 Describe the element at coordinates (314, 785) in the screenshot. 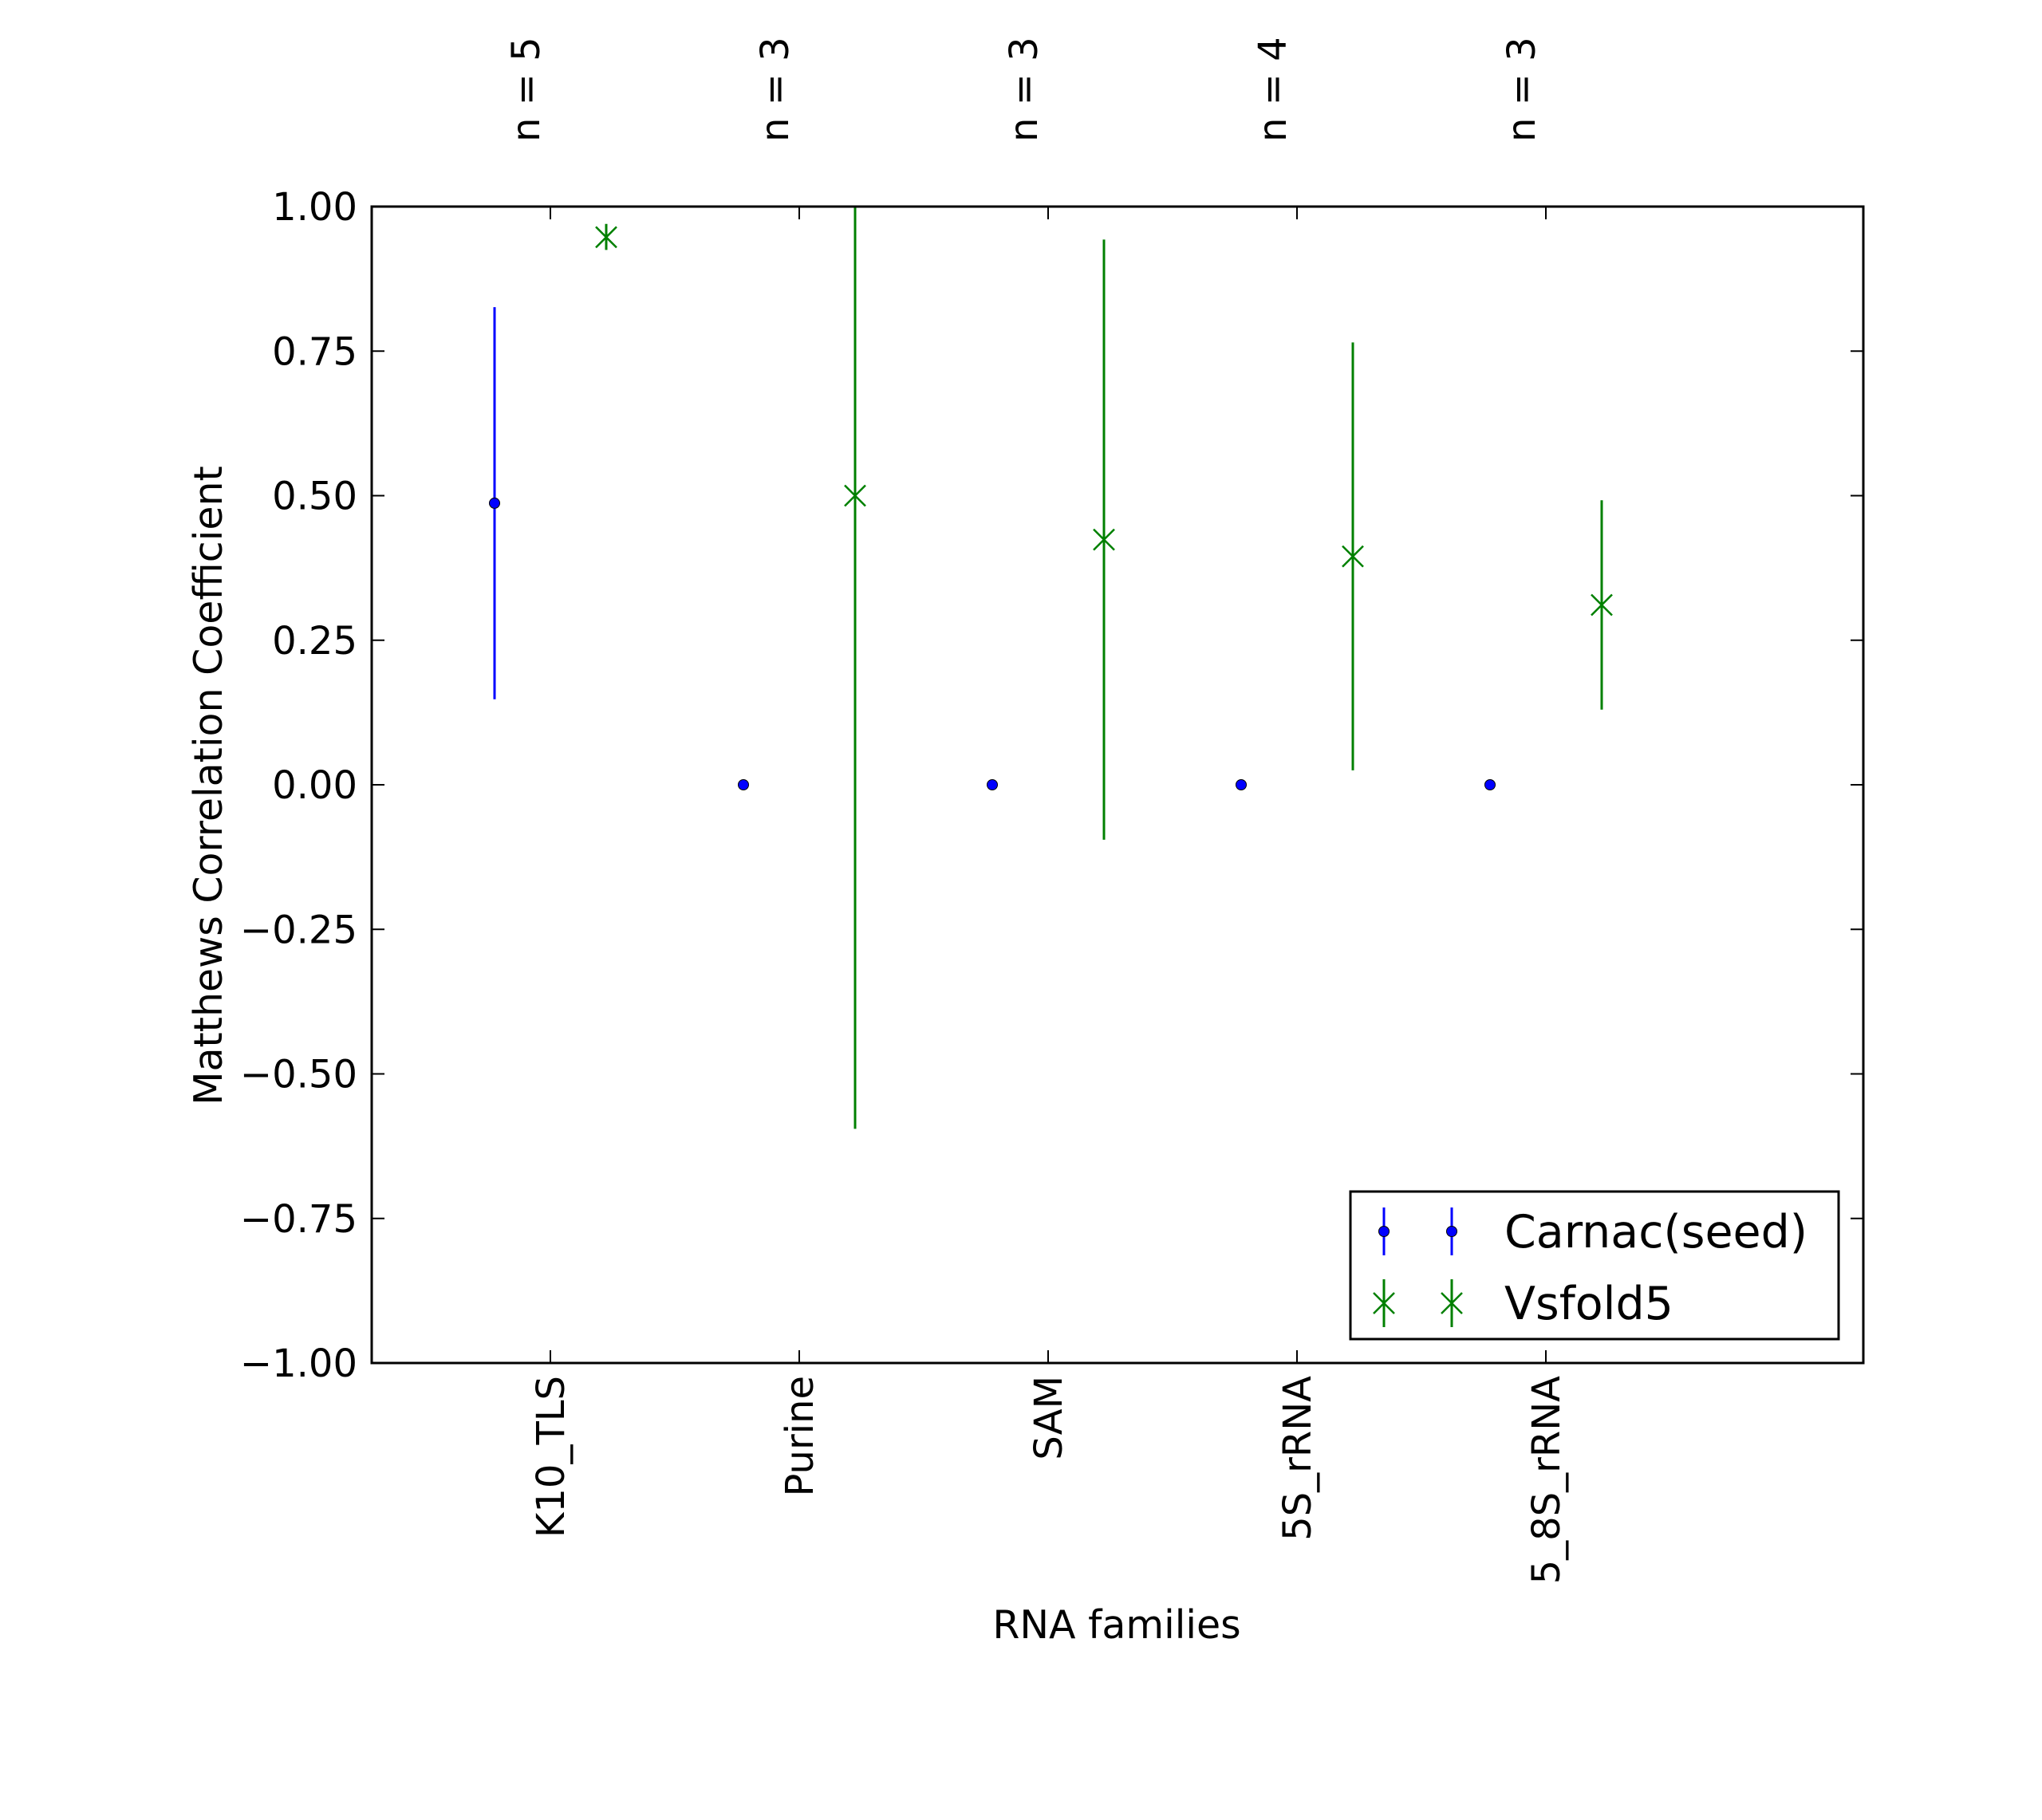

I see `y-tick-label: 0.00` at that location.